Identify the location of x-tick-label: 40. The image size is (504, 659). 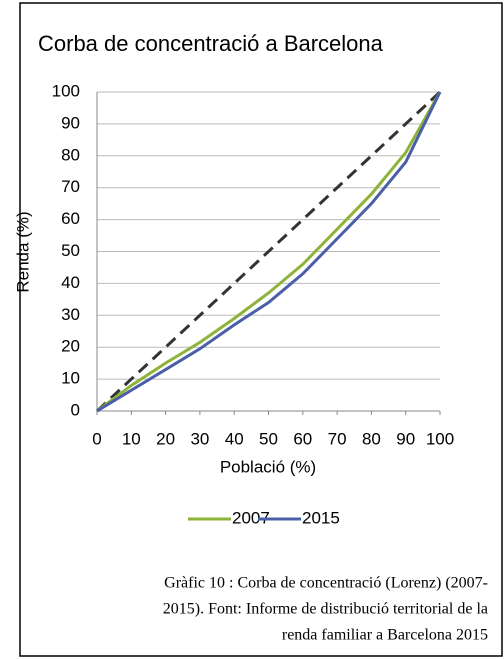
(234, 438).